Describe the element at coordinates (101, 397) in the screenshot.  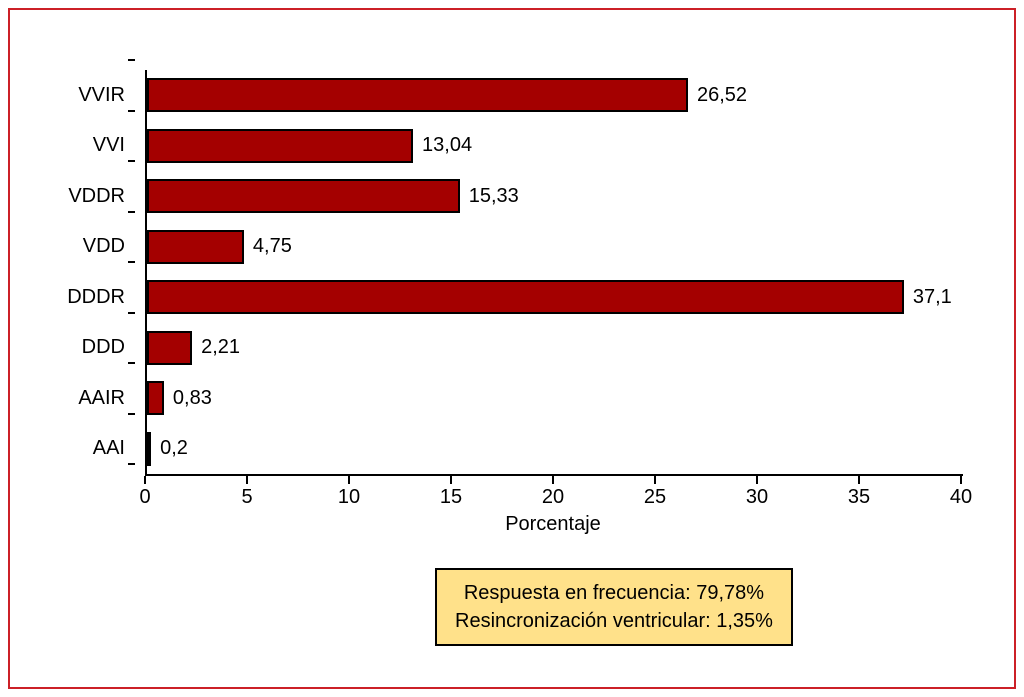
I see `category-label-aair: AAIR` at that location.